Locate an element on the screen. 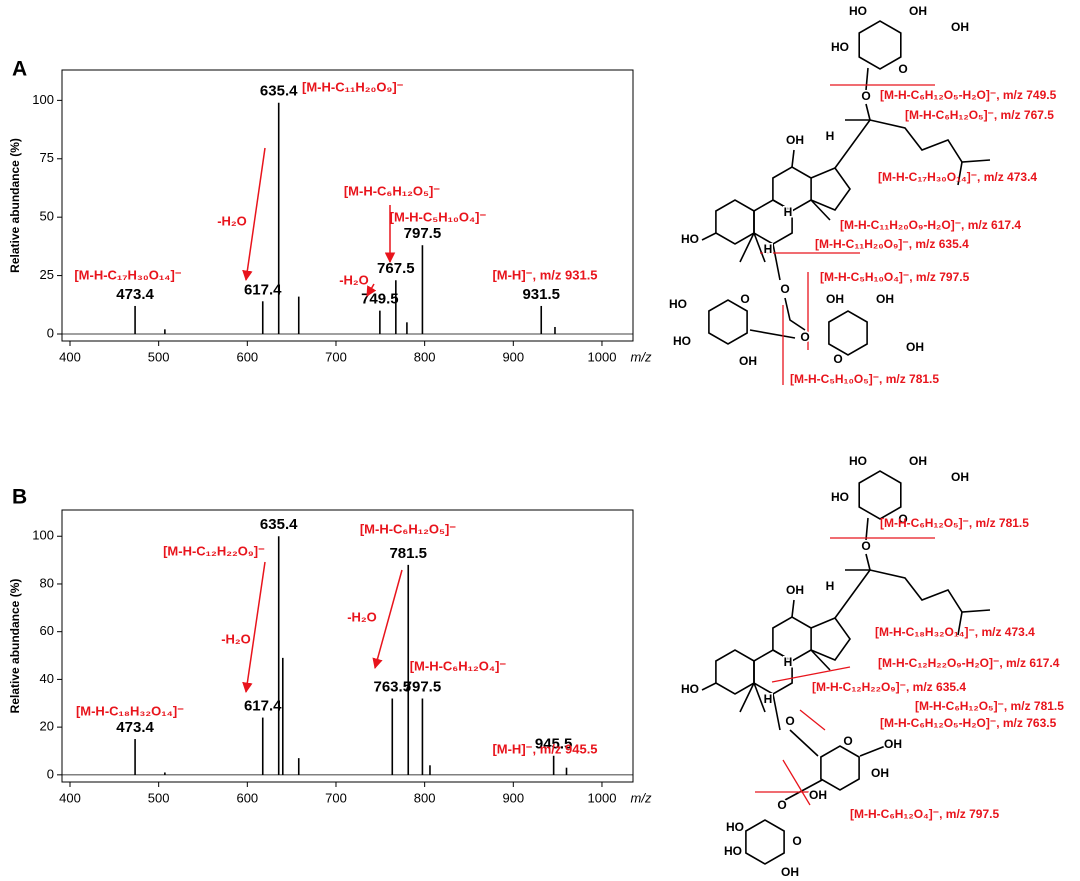 This screenshot has width=1080, height=881. fragment-label: [M-H-C₅H₁₀O₄]⁻, m/z 797.5 is located at coordinates (895, 277).